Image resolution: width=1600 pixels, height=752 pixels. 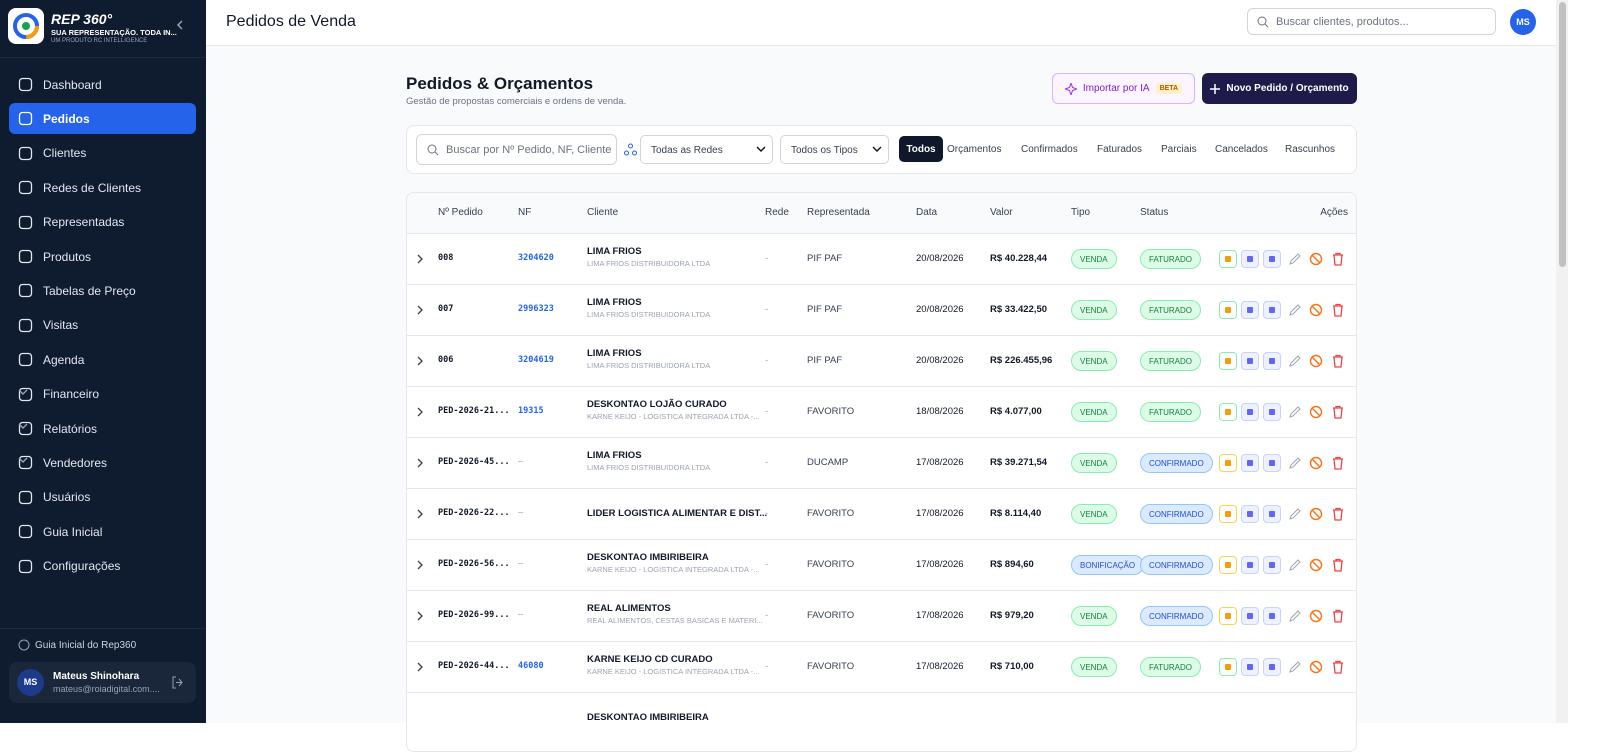 I want to click on nav-item: Clientes, so click(x=102, y=153).